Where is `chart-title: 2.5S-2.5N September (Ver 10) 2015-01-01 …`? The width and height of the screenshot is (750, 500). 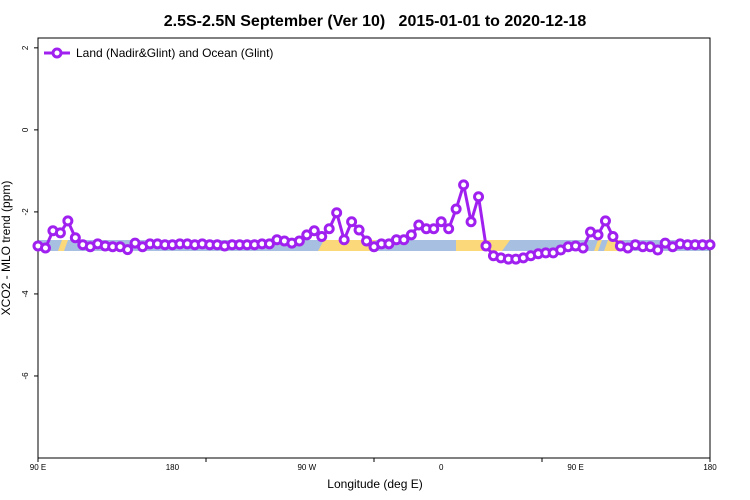 chart-title: 2.5S-2.5N September (Ver 10) 2015-01-01 … is located at coordinates (375, 21).